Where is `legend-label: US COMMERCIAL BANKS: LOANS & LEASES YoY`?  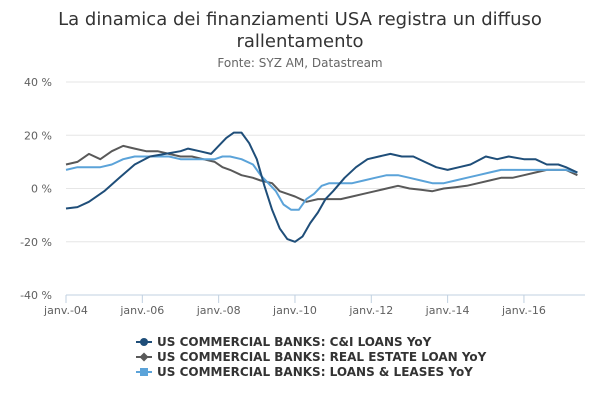
legend-label: US COMMERCIAL BANKS: LOANS & LEASES YoY is located at coordinates (315, 372).